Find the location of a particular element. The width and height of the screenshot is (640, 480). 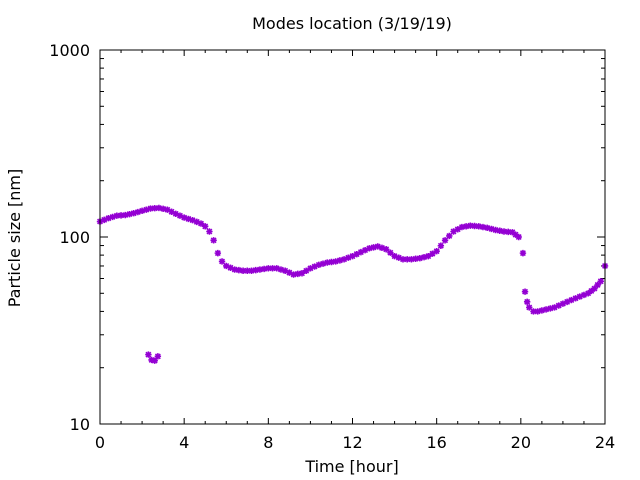

x-tick-label: 24 is located at coordinates (605, 442).